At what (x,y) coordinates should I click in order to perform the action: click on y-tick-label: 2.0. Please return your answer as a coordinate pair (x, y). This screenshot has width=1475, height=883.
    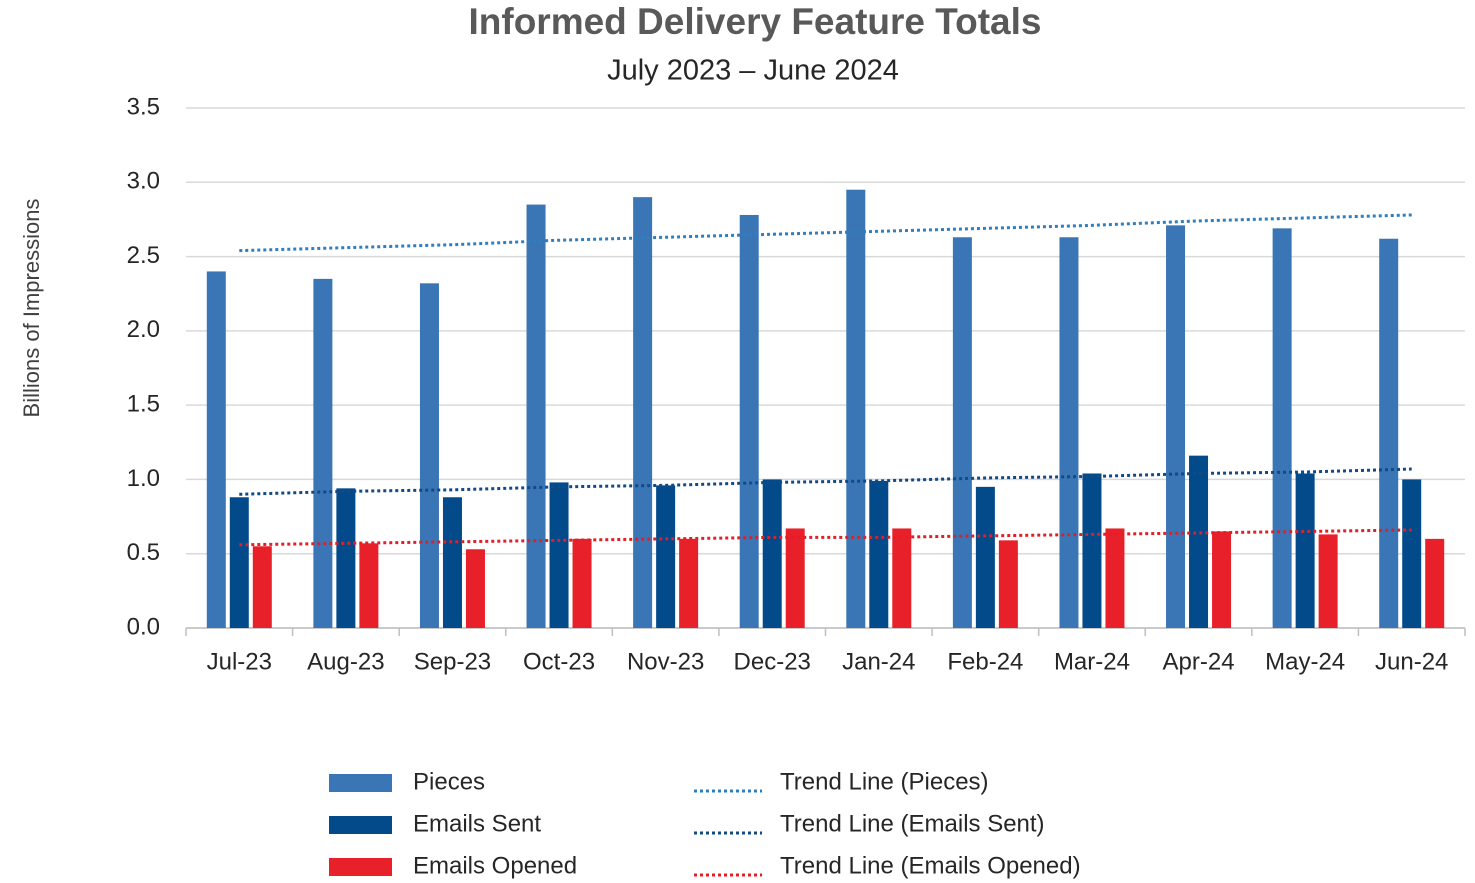
    Looking at the image, I should click on (143, 329).